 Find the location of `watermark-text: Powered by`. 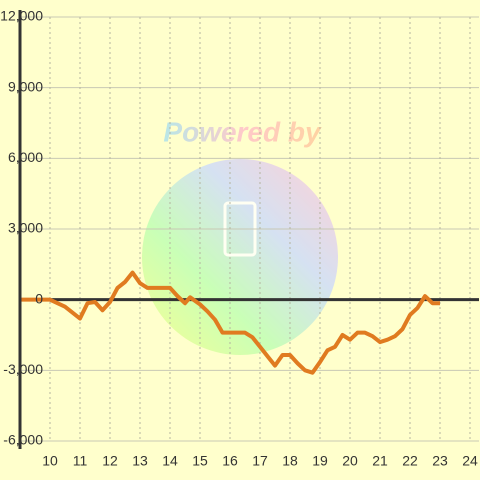

watermark-text: Powered by is located at coordinates (242, 131).